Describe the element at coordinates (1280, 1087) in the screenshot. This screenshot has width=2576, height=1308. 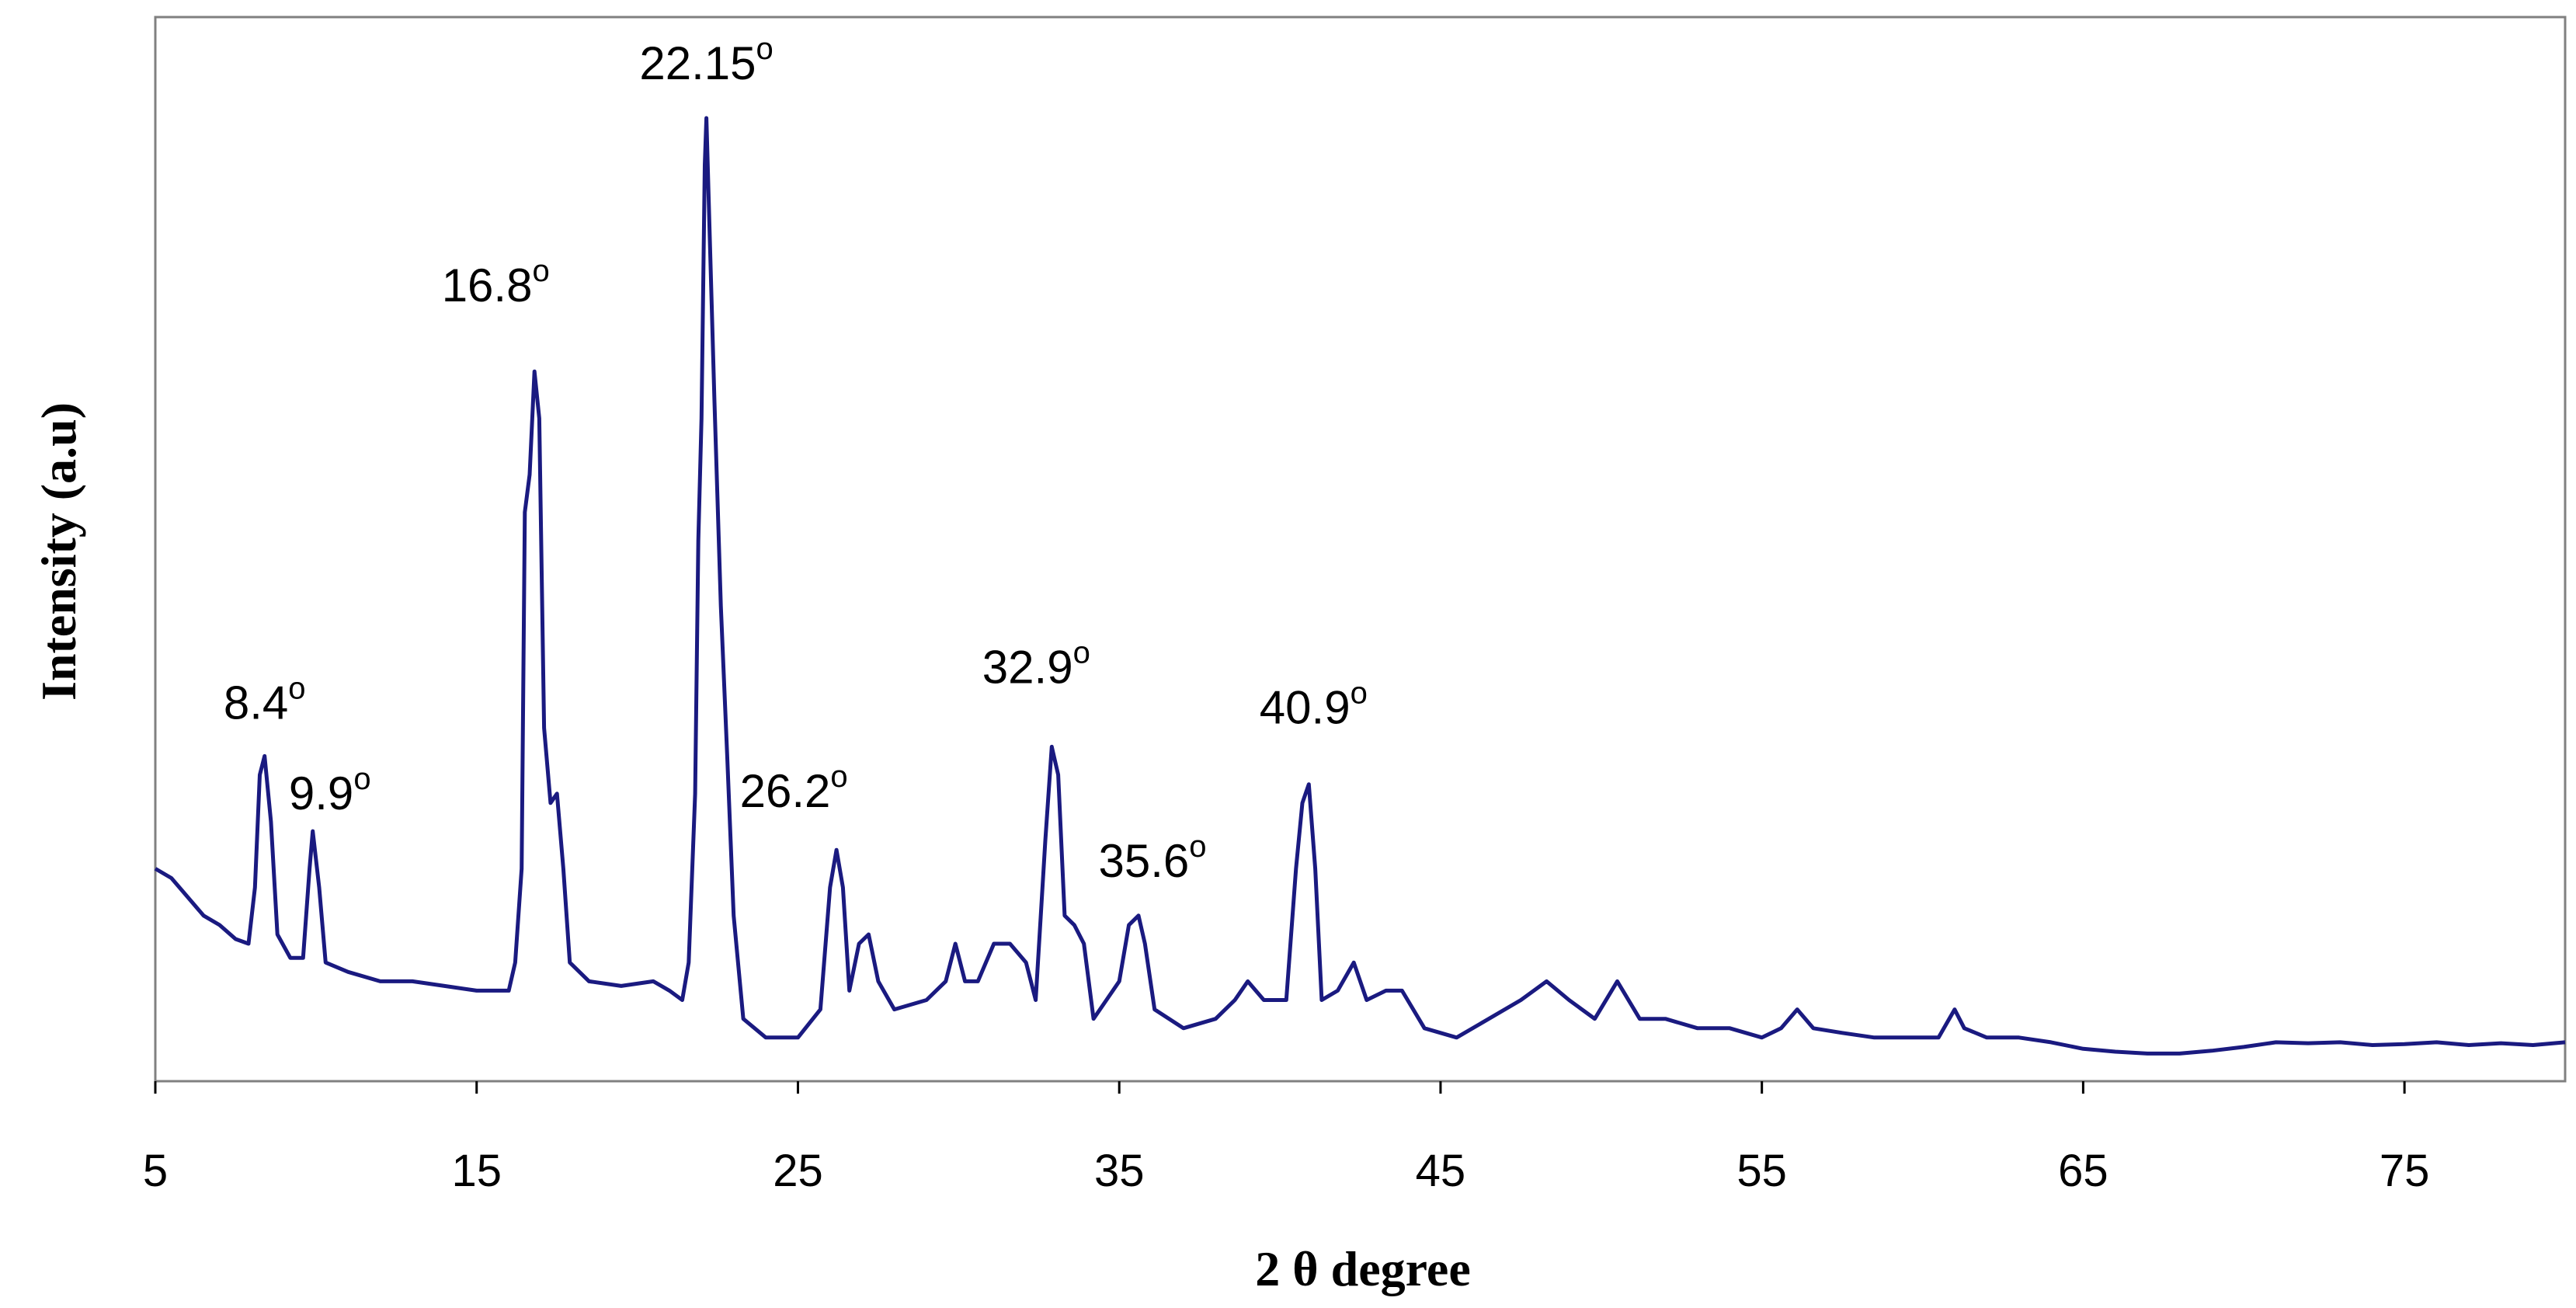
I see `x-axis-ticks` at that location.